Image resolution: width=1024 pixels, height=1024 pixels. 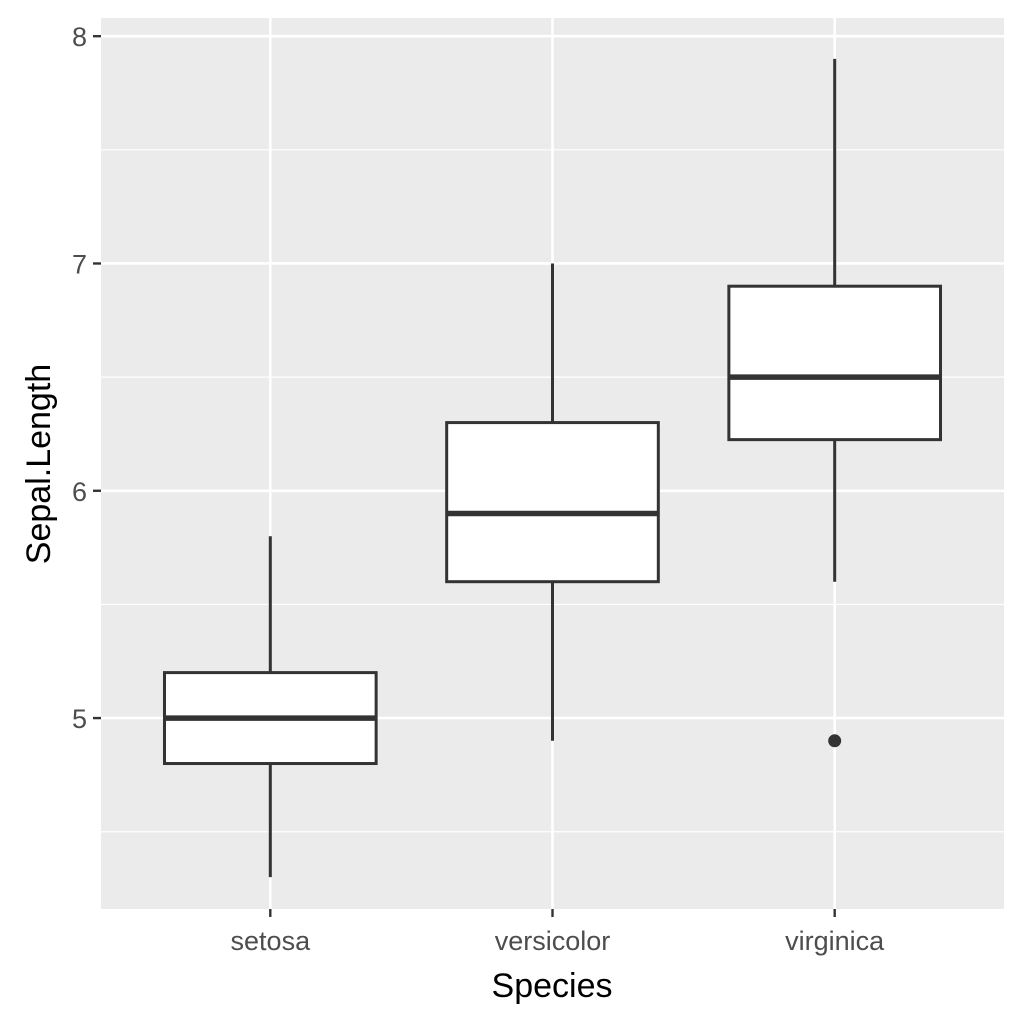 What do you see at coordinates (79, 37) in the screenshot?
I see `y-tick-label: 8` at bounding box center [79, 37].